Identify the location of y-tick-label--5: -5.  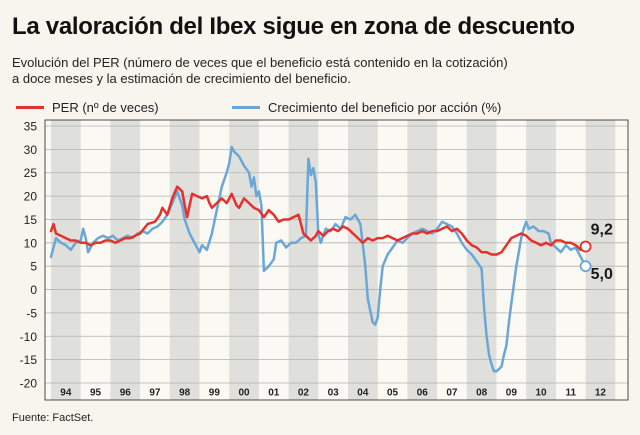
(31, 313).